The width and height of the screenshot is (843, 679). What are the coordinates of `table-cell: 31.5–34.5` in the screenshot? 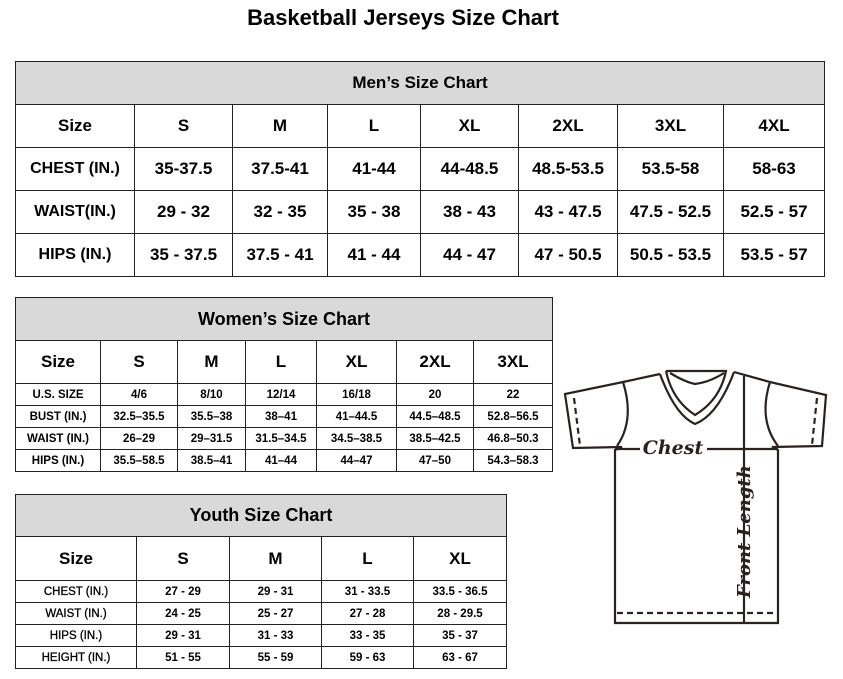 It's located at (281, 438).